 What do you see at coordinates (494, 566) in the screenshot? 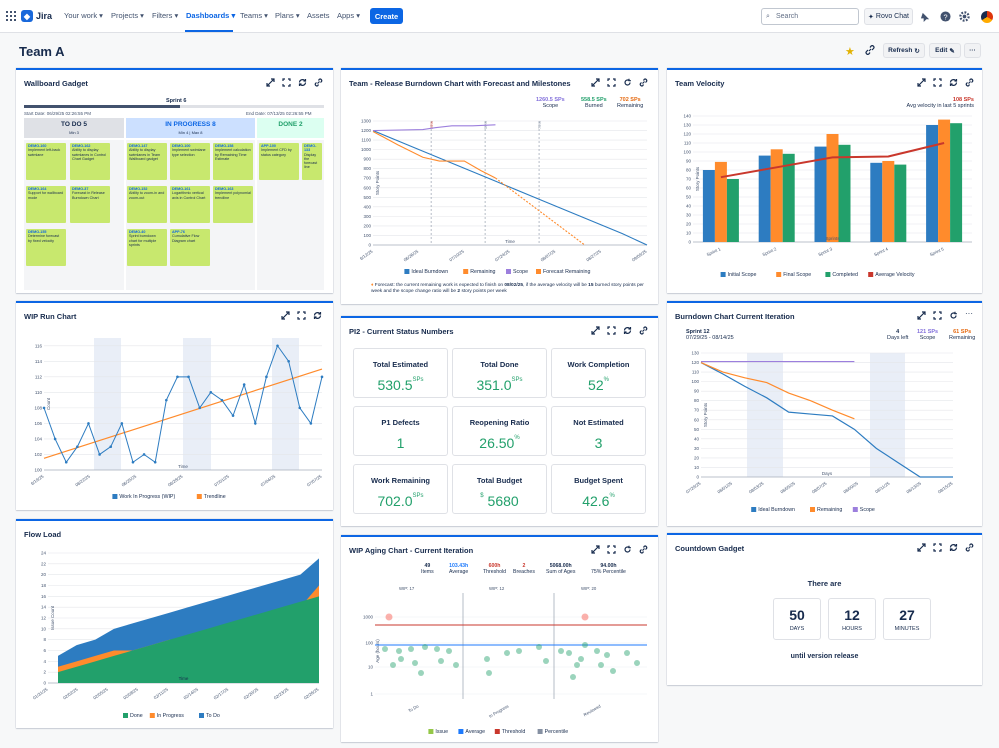
I see `aging-stat-value: 600h` at bounding box center [494, 566].